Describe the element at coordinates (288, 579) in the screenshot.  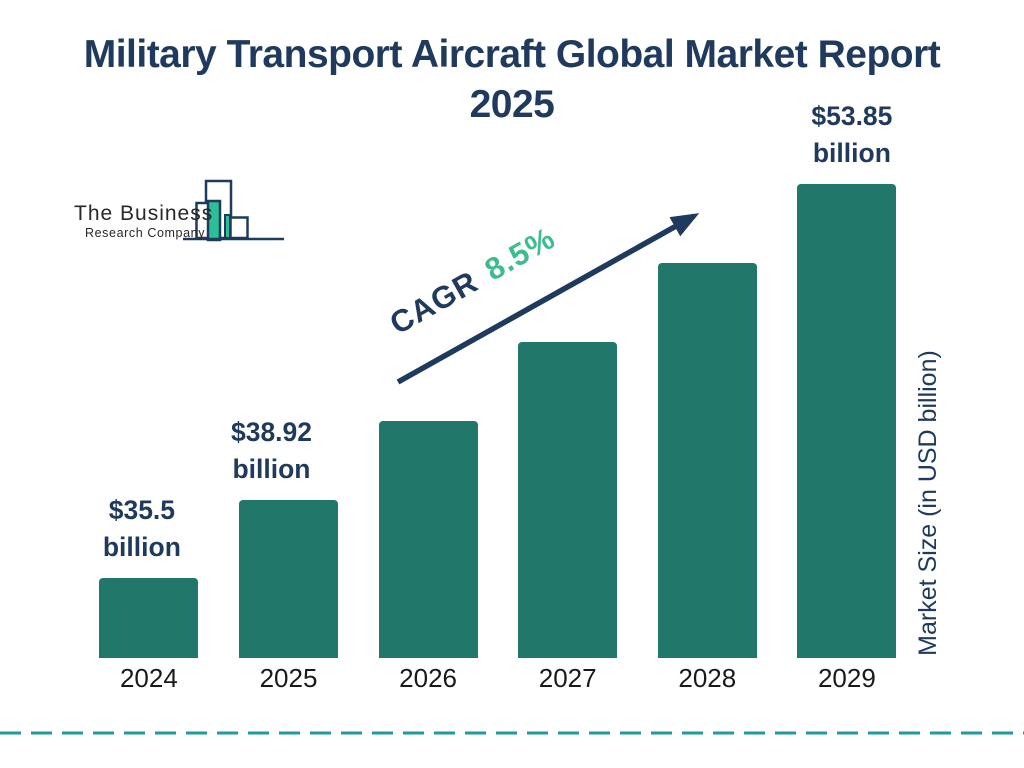
I see `bar-2025` at that location.